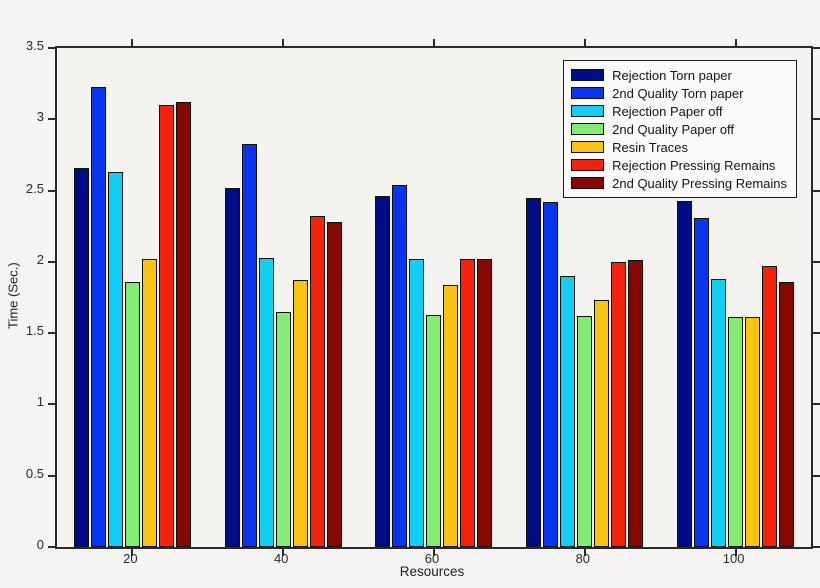  I want to click on legend-item: 2nd Quality Torn paper, so click(679, 93).